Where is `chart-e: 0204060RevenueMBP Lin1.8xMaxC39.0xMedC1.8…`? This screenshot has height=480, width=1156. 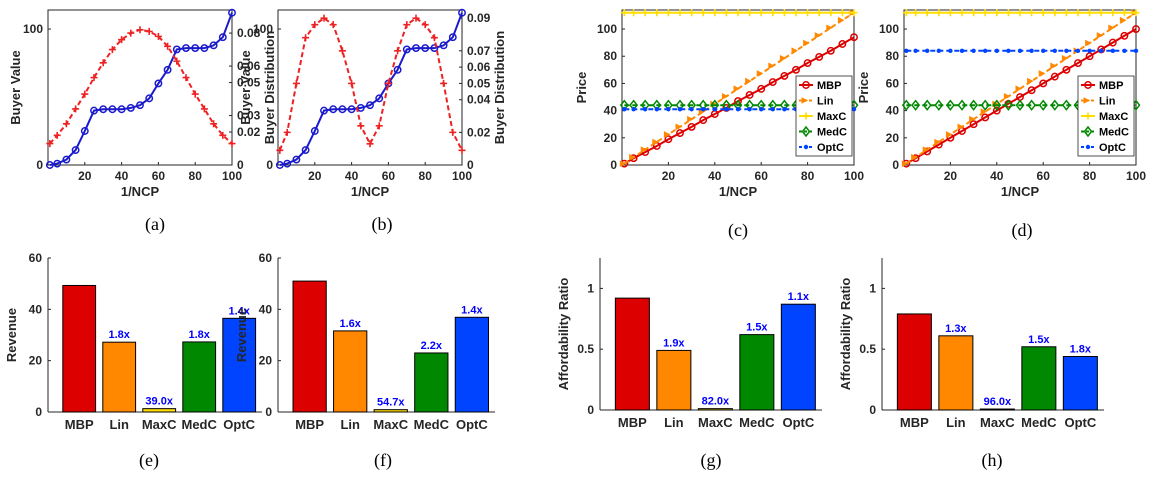 chart-e: 0204060RevenueMBP Lin1.8xMaxC39.0xMedC1.8… is located at coordinates (133, 341).